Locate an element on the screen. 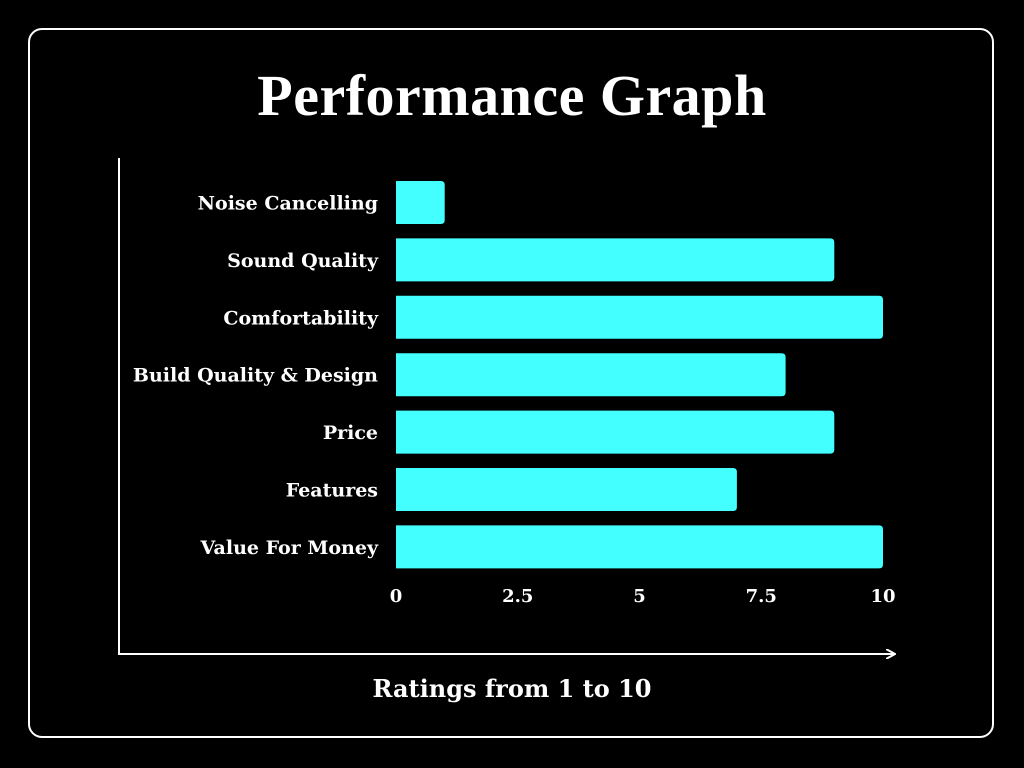  category-label: Features is located at coordinates (332, 491).